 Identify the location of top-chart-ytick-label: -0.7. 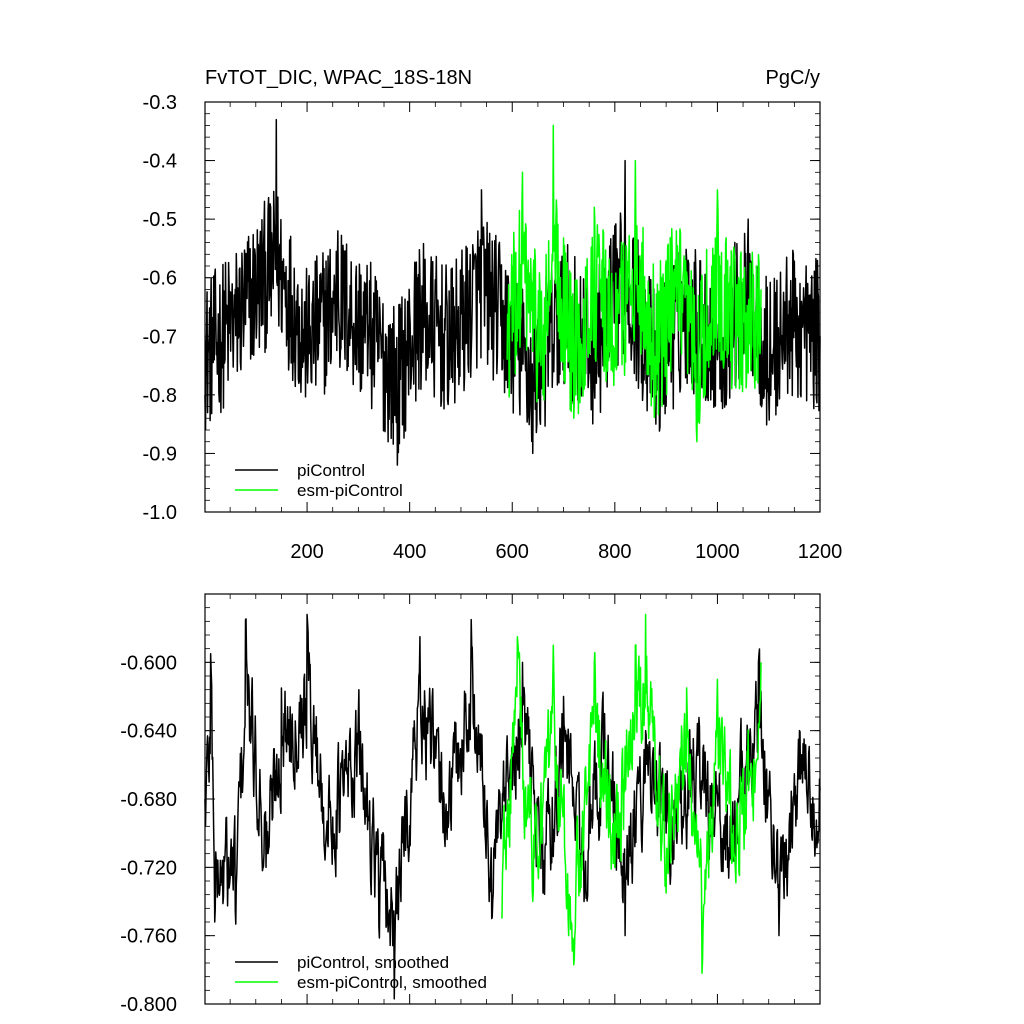
(160, 337).